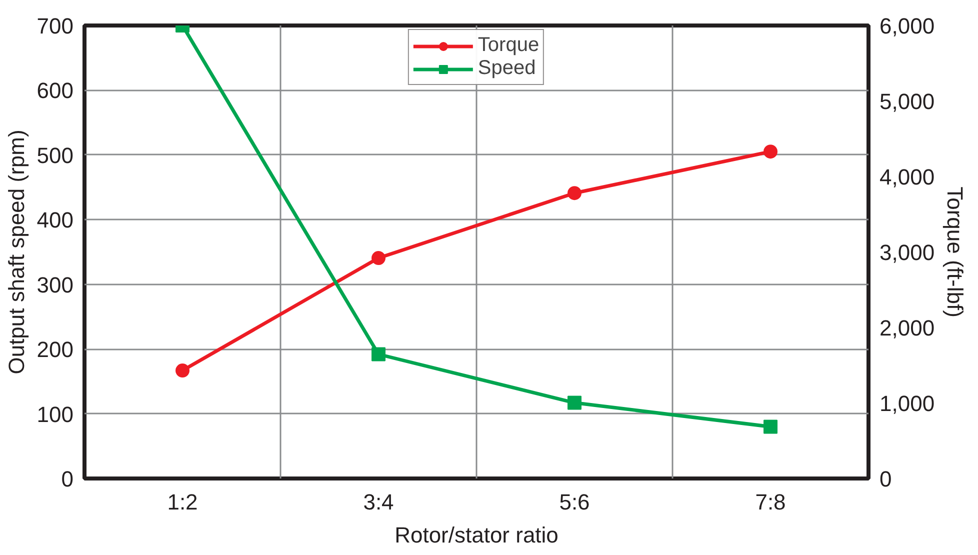  I want to click on y-tick-label: 100, so click(55, 414).